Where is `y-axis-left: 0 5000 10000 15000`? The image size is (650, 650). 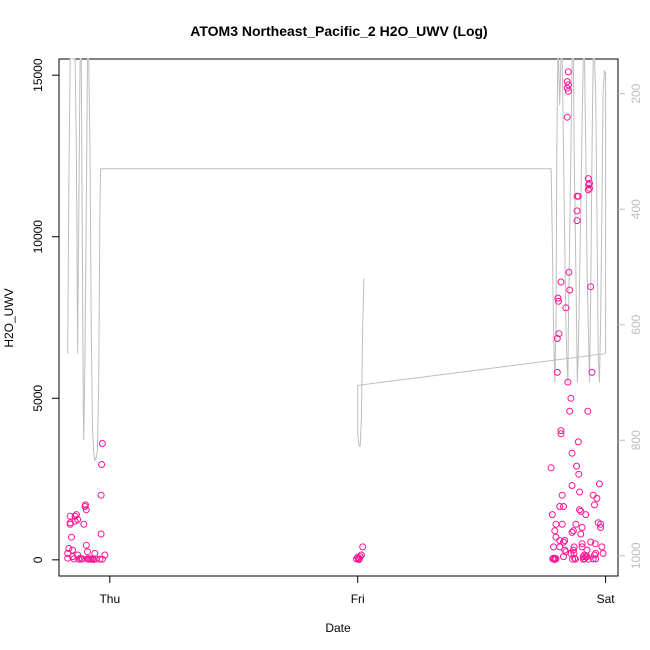
y-axis-left: 0 5000 10000 15000 is located at coordinates (45, 310).